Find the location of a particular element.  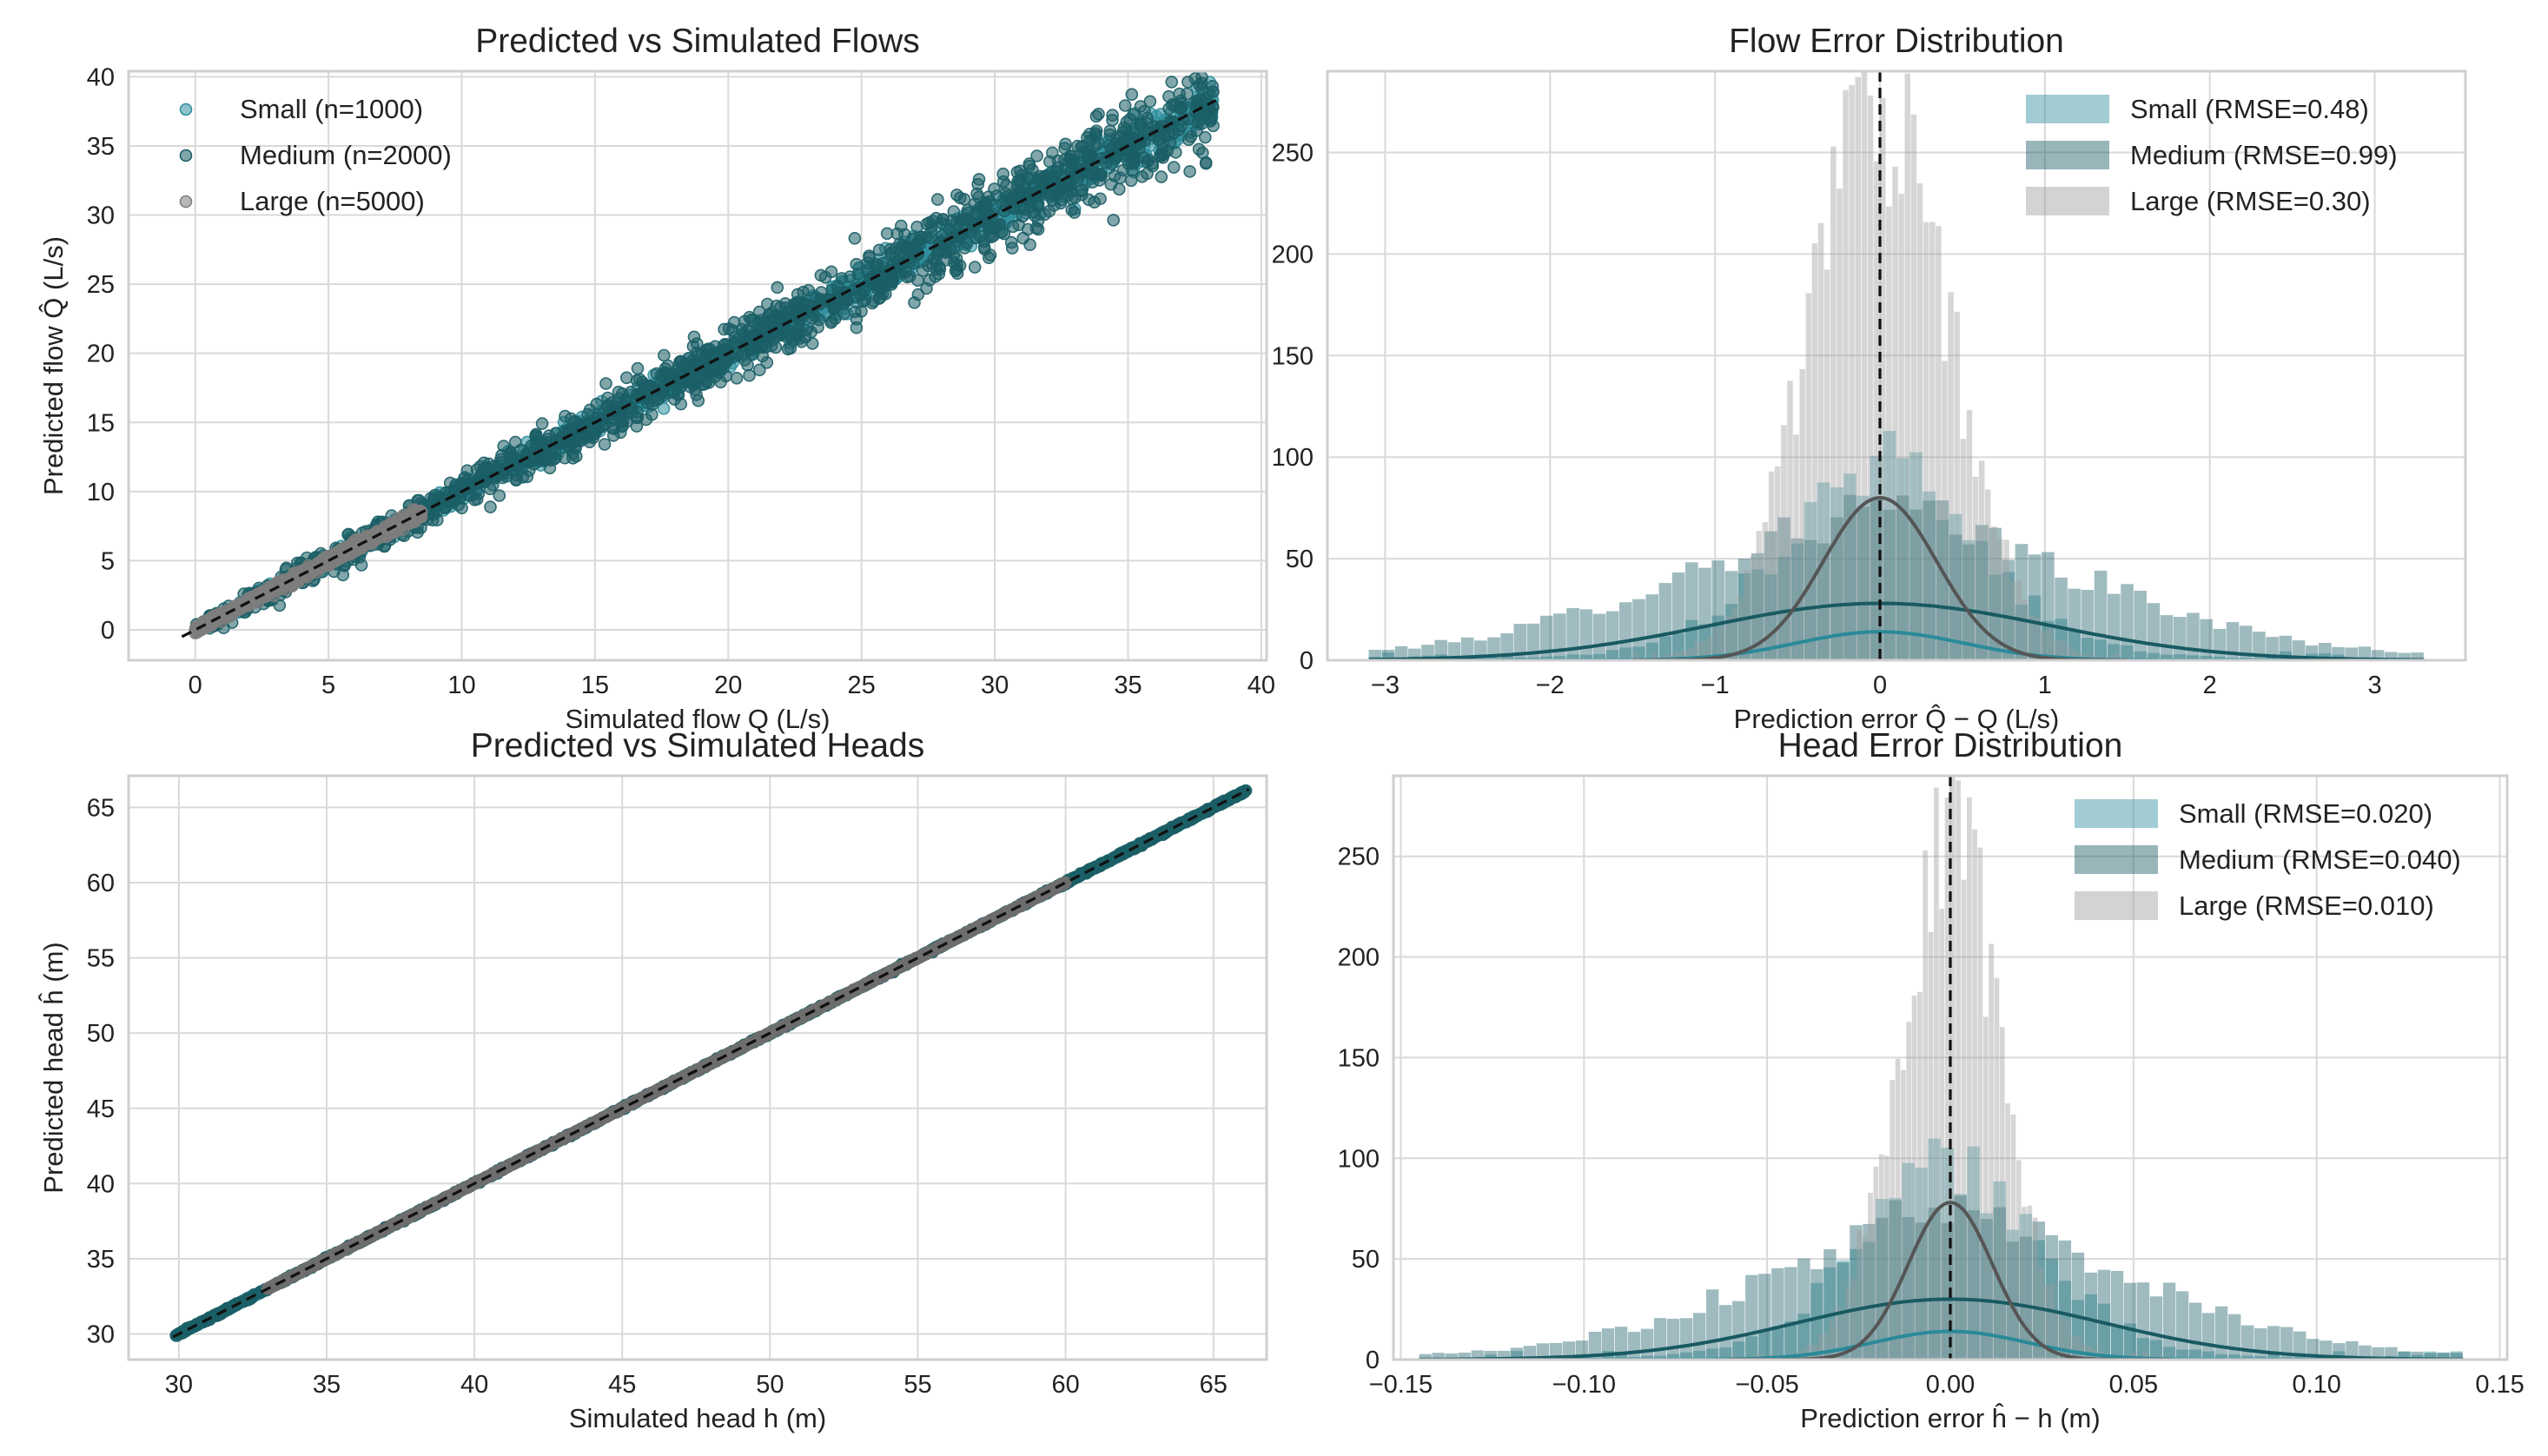

legend-label: Small (n=1000) is located at coordinates (331, 109).